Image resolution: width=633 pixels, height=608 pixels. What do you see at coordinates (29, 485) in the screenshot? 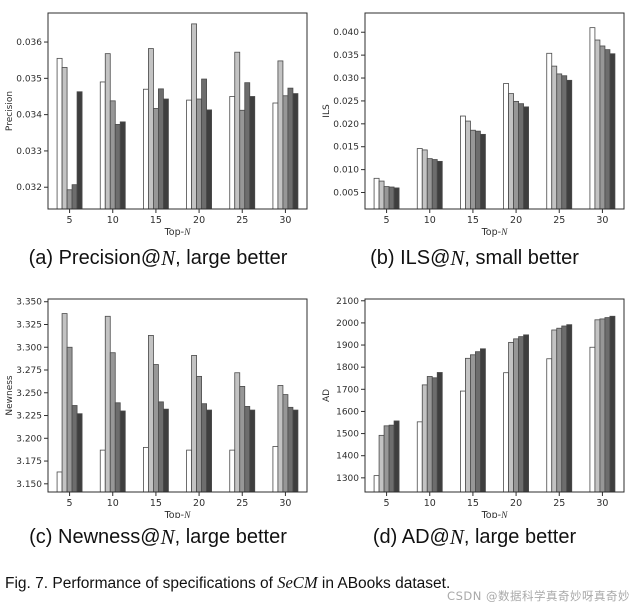
I see `svg-text: 3.150` at bounding box center [29, 485].